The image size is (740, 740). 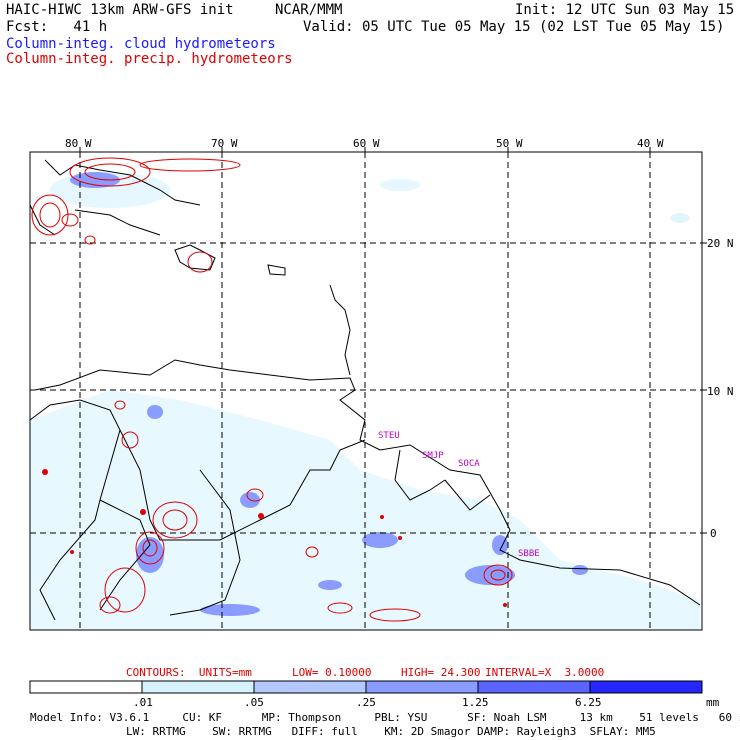 I want to click on station-soca: SOCA, so click(x=469, y=464).